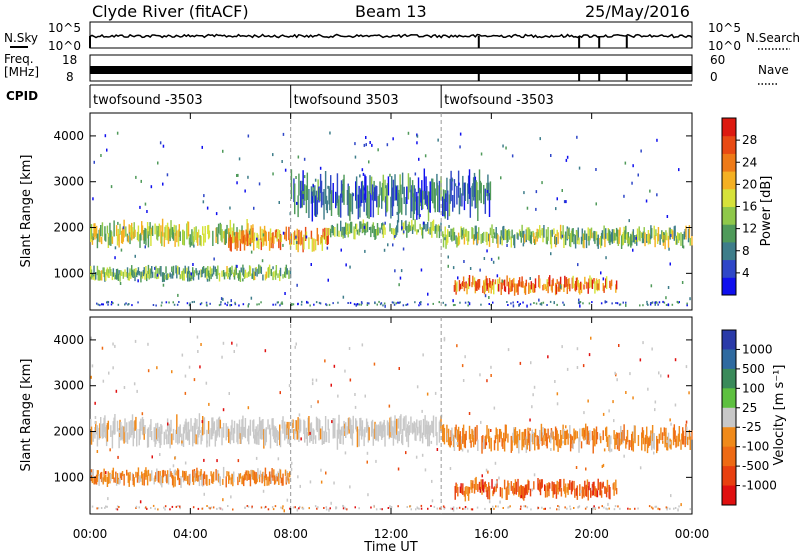 This screenshot has width=800, height=554. What do you see at coordinates (729, 456) in the screenshot?
I see `colorbar-swatch` at bounding box center [729, 456].